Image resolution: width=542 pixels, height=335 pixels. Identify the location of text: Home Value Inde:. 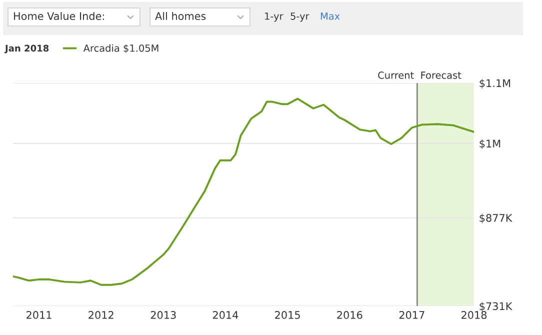
(59, 16).